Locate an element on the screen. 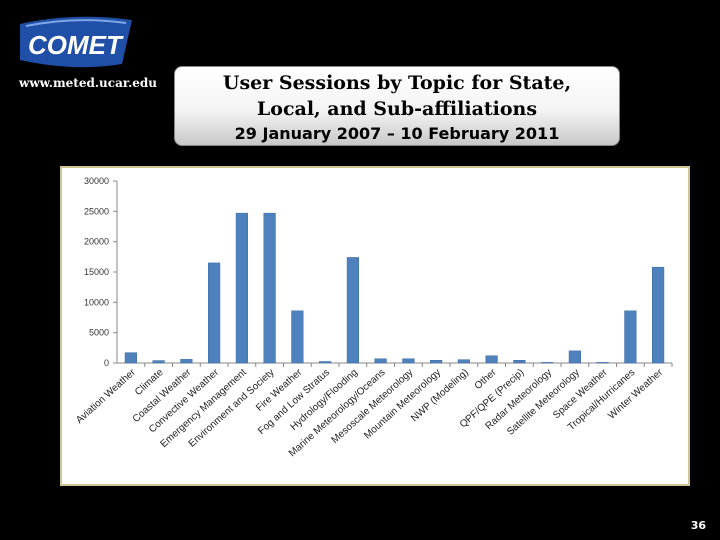 This screenshot has width=720, height=540. title-line-1: User Sessions by Topic for State, is located at coordinates (397, 83).